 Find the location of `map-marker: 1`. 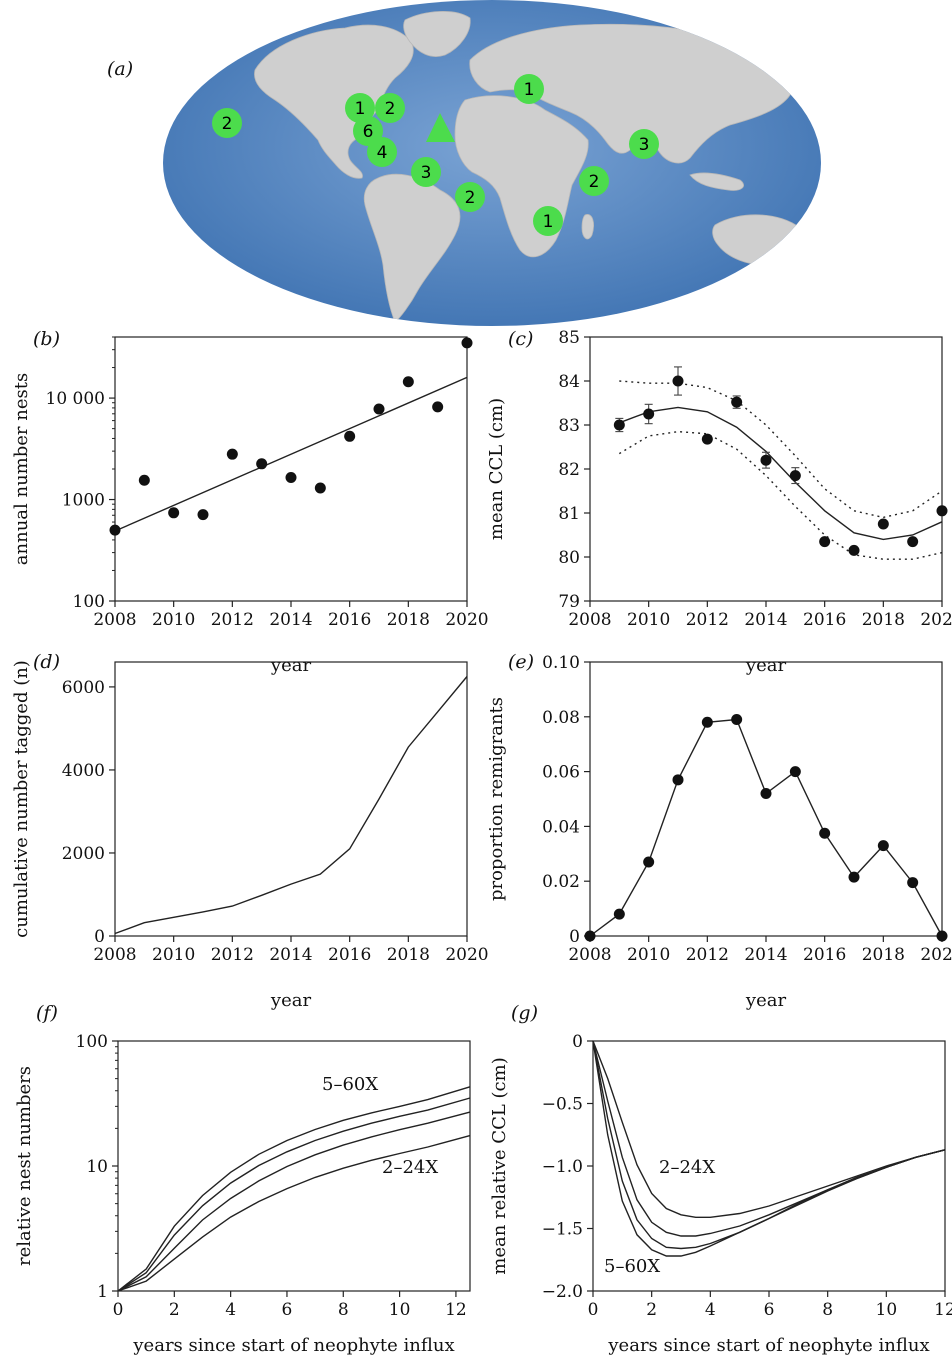

map-marker: 1 is located at coordinates (529, 89).